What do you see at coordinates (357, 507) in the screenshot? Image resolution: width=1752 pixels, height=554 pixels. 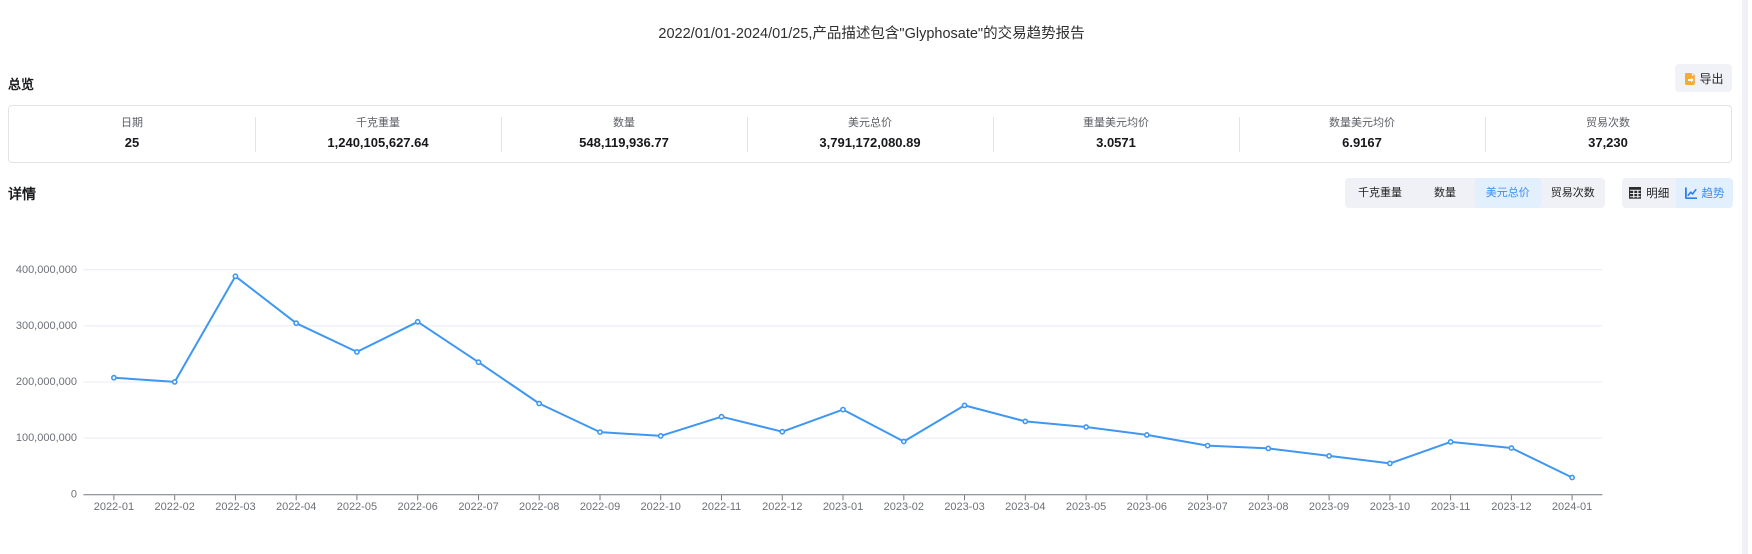 I see `svg-text: 2022-05` at bounding box center [357, 507].